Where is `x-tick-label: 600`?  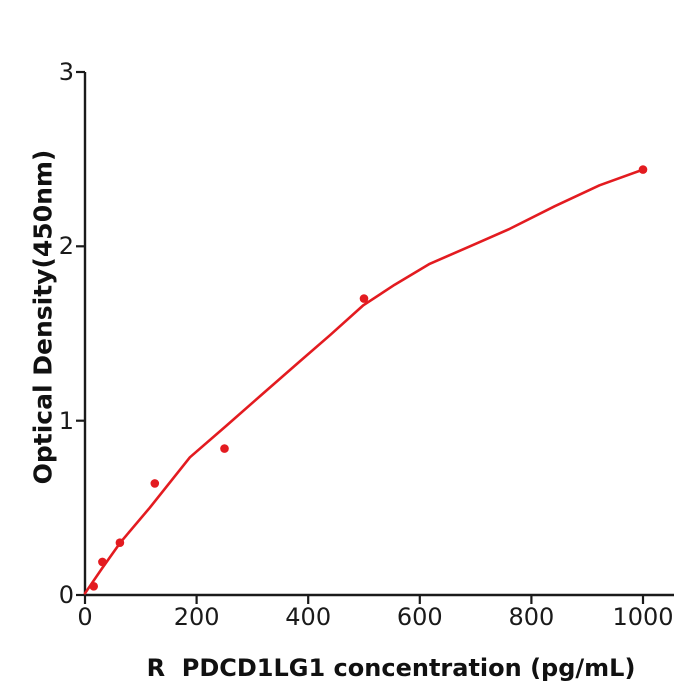 x-tick-label: 600 is located at coordinates (419, 617).